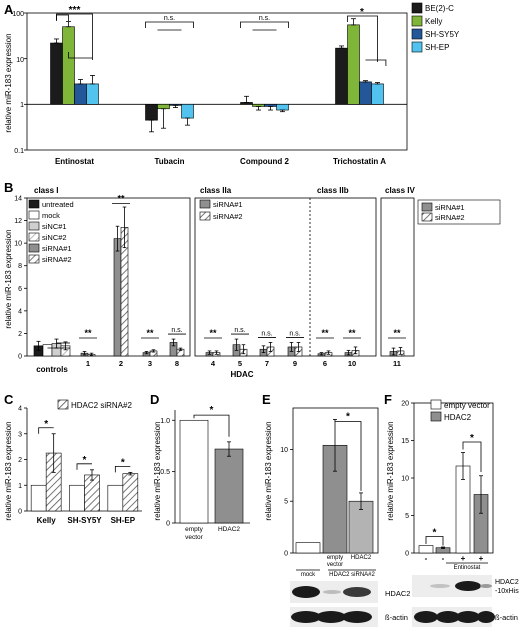 The height and width of the screenshot is (633, 520). I want to click on panel-f-treatment-label: Entinostat, so click(467, 568).